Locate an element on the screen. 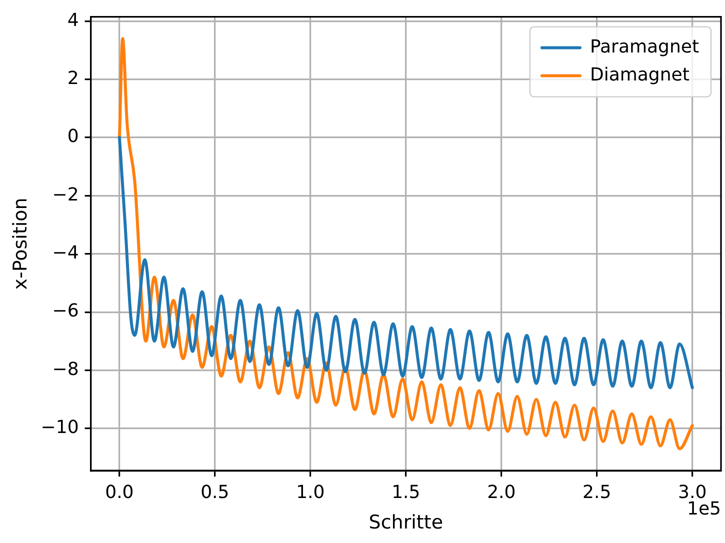  x-tick-label: 2.5 is located at coordinates (597, 493).